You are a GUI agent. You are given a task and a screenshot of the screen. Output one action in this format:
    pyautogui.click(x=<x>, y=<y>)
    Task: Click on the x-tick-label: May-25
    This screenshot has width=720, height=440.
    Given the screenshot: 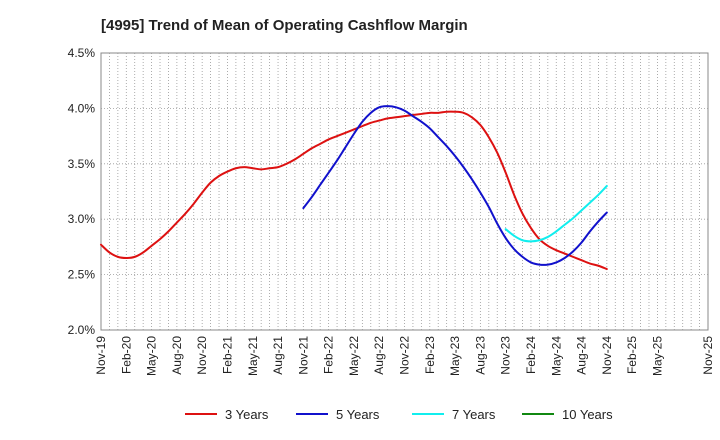 What is the action you would take?
    pyautogui.click(x=657, y=356)
    